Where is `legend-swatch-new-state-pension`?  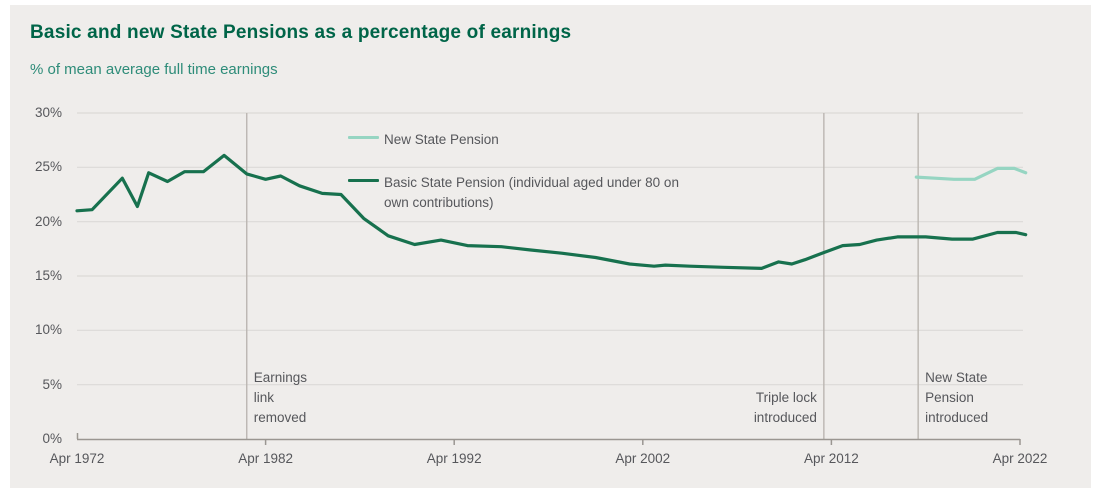 legend-swatch-new-state-pension is located at coordinates (363, 137).